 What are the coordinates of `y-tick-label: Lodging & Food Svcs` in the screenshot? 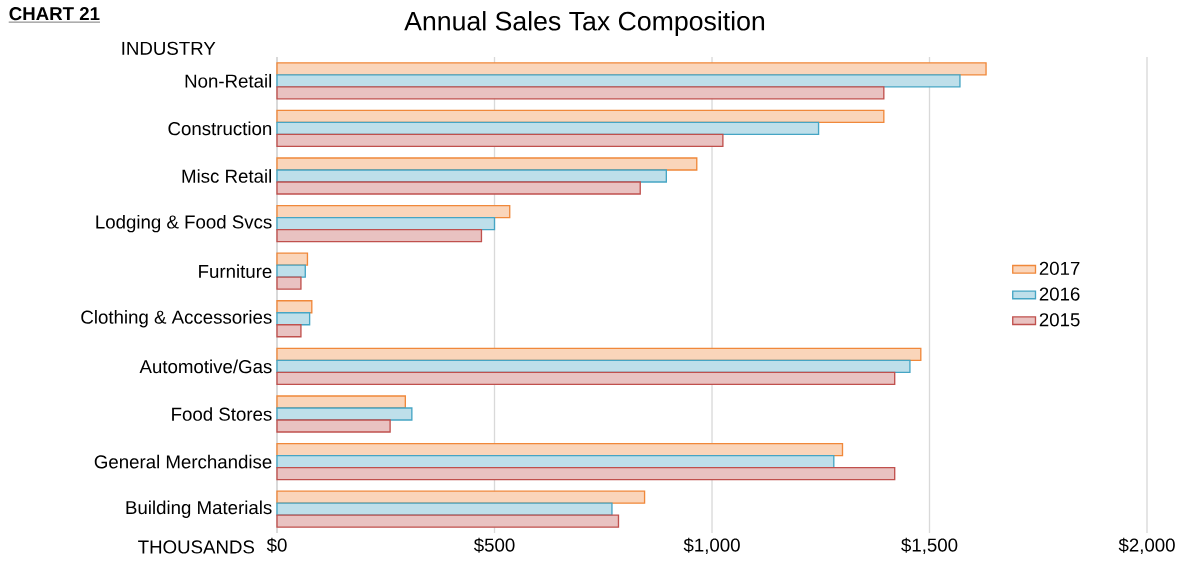 It's located at (184, 223).